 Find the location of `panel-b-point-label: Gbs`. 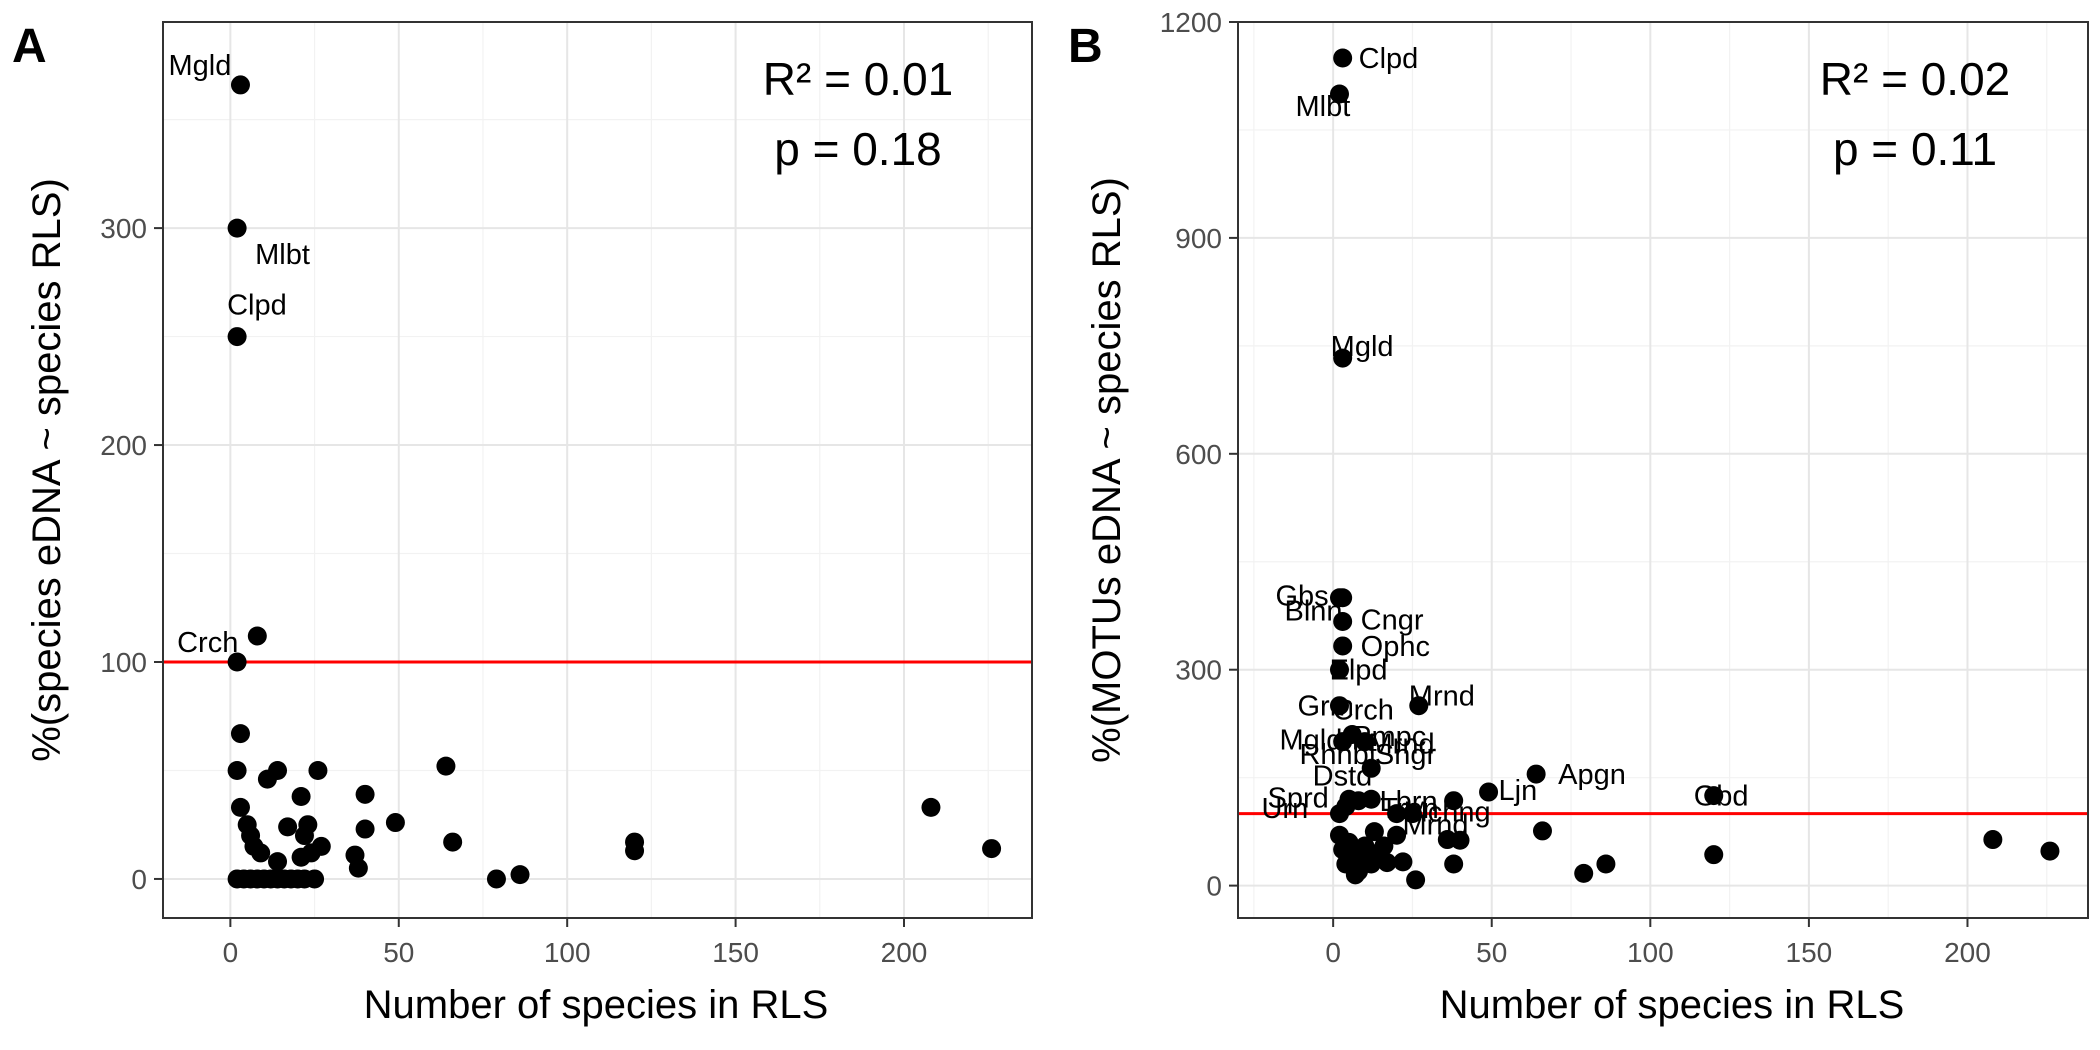

panel-b-point-label: Gbs is located at coordinates (1301, 597).